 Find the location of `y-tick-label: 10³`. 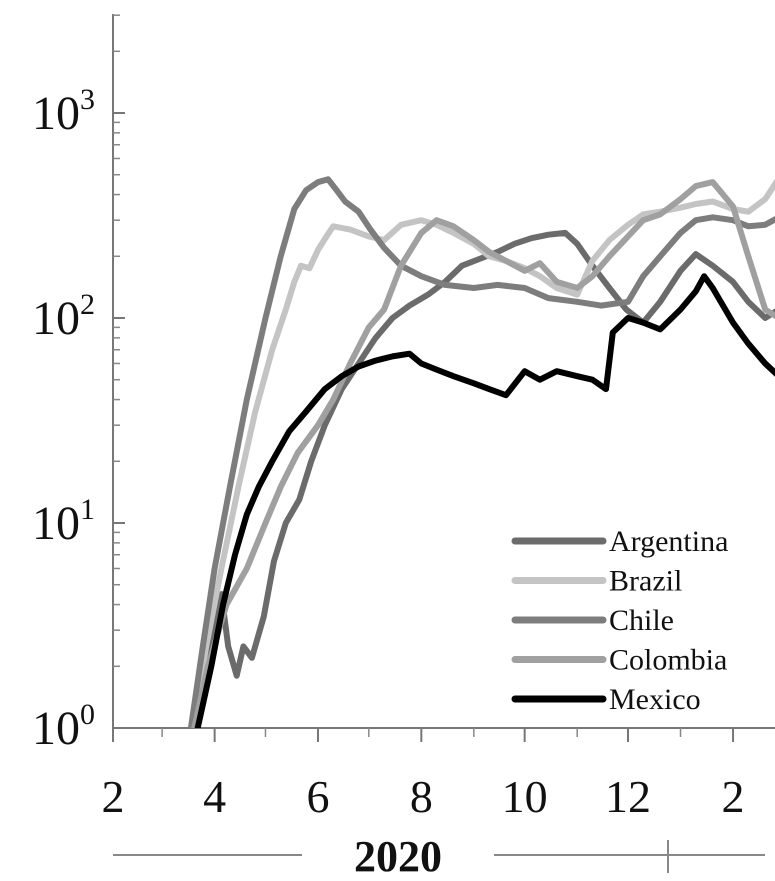

y-tick-label: 10³ is located at coordinates (63, 111).